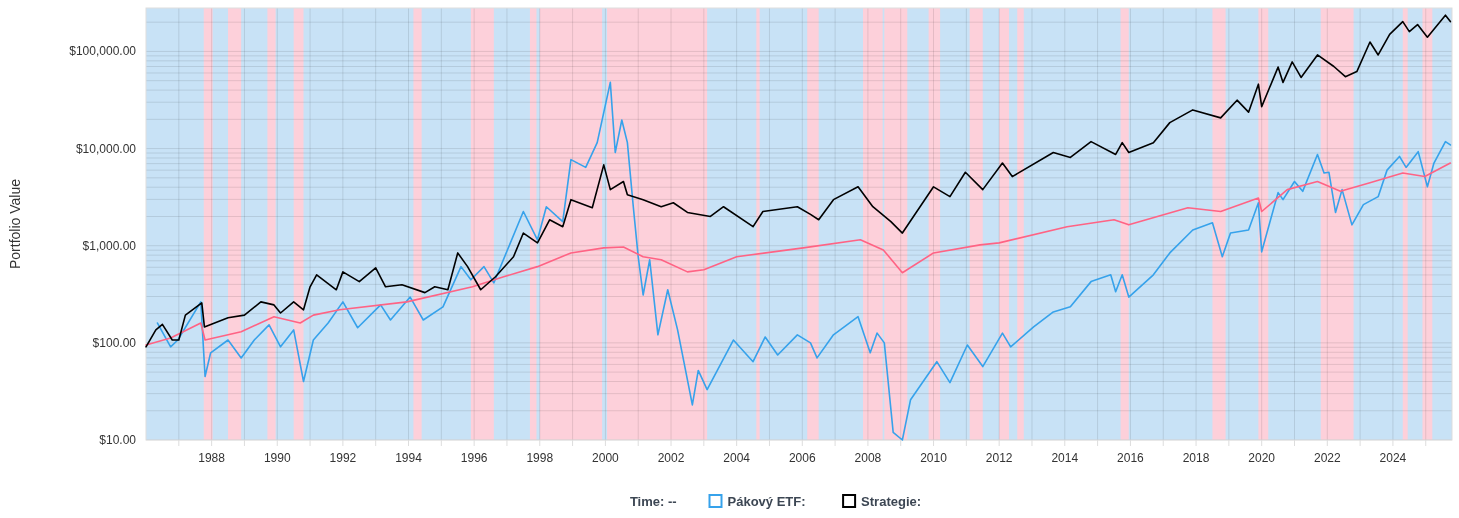  What do you see at coordinates (277, 458) in the screenshot?
I see `x-tick-label: 1990` at bounding box center [277, 458].